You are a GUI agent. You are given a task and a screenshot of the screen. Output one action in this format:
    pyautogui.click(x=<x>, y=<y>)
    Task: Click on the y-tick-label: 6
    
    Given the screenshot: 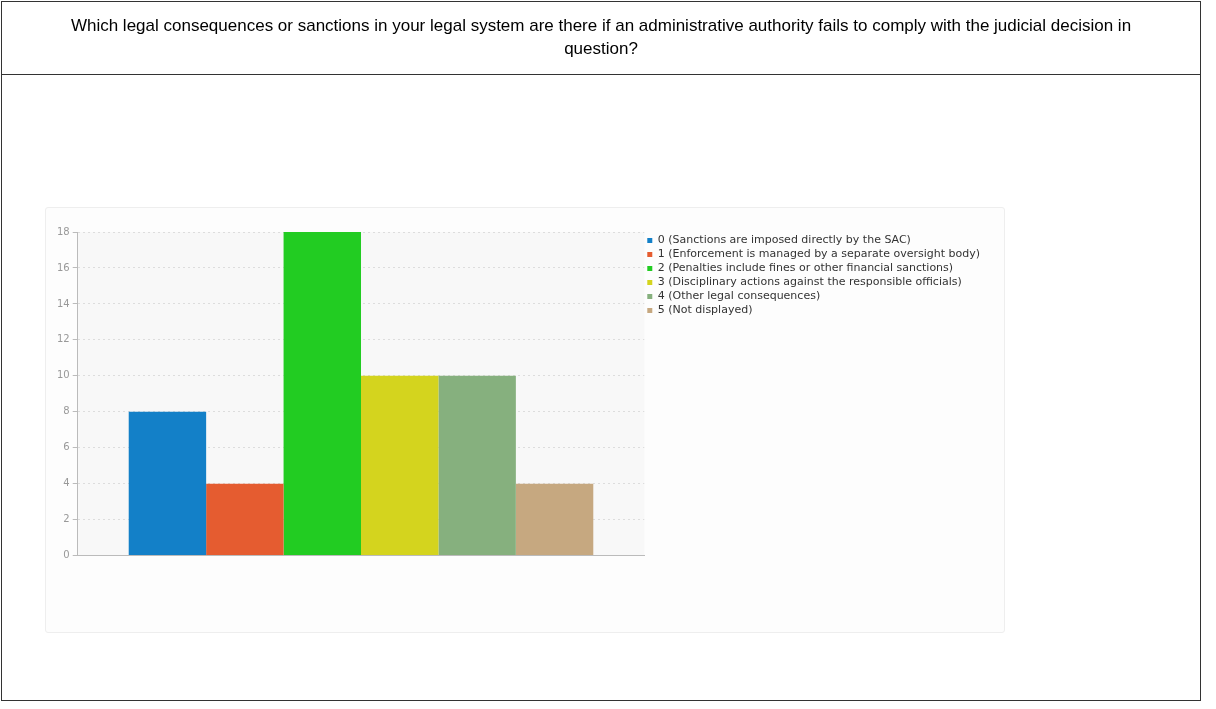 What is the action you would take?
    pyautogui.click(x=66, y=447)
    